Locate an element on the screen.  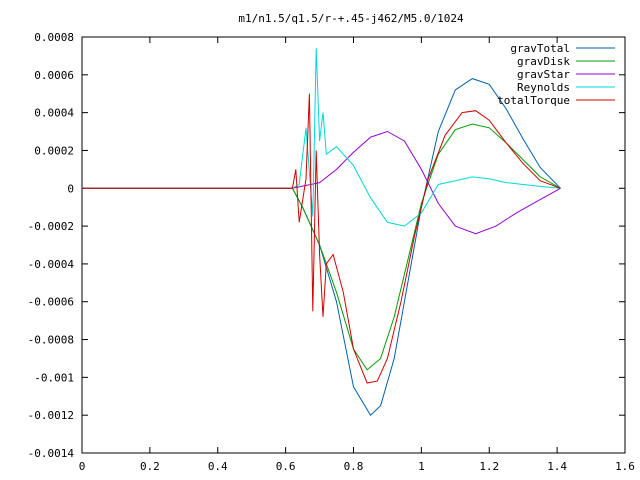
x-tick-label: 1.6 is located at coordinates (625, 466).